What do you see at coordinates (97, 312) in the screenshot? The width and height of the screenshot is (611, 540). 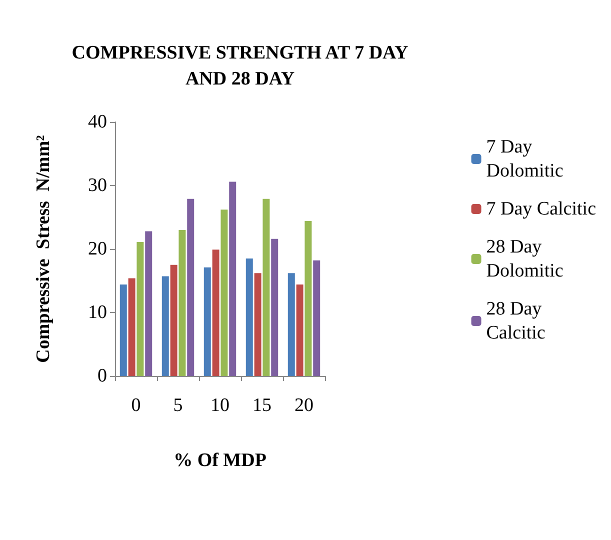 I see `y-tick-label: 10` at bounding box center [97, 312].